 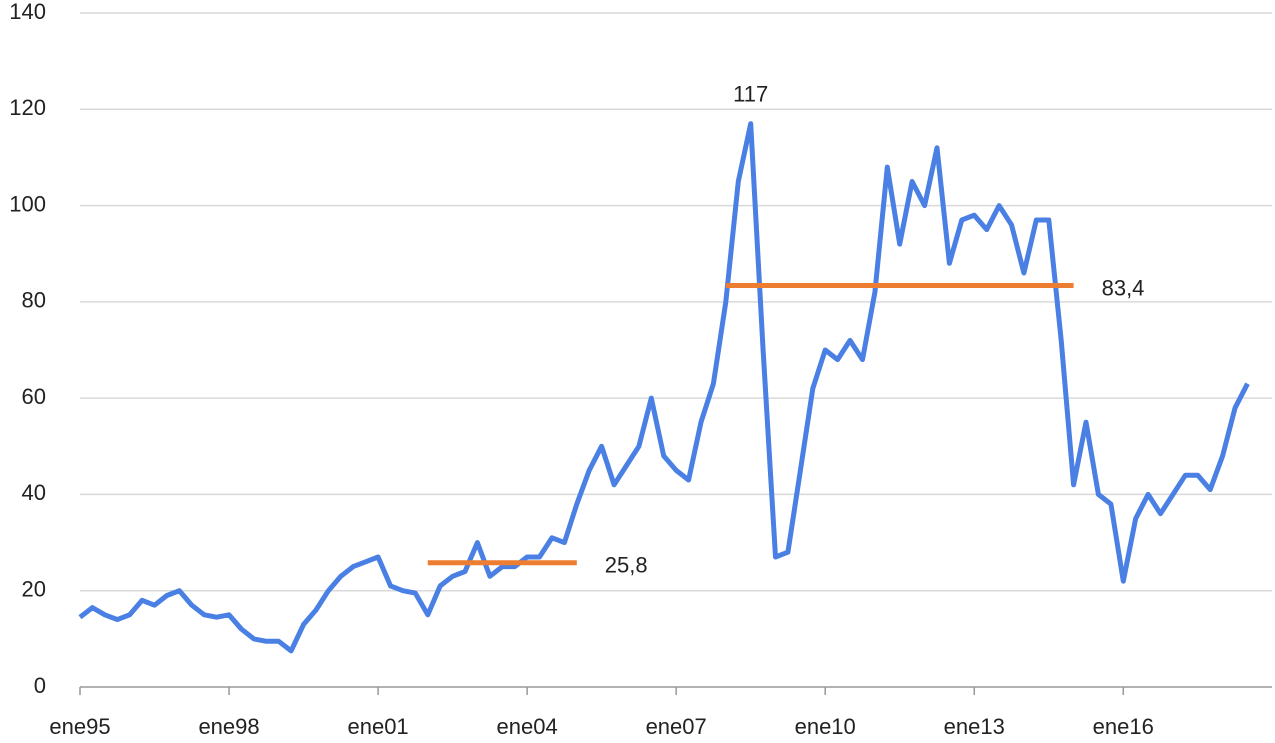 What do you see at coordinates (1123, 287) in the screenshot?
I see `reference-label: 83,4` at bounding box center [1123, 287].